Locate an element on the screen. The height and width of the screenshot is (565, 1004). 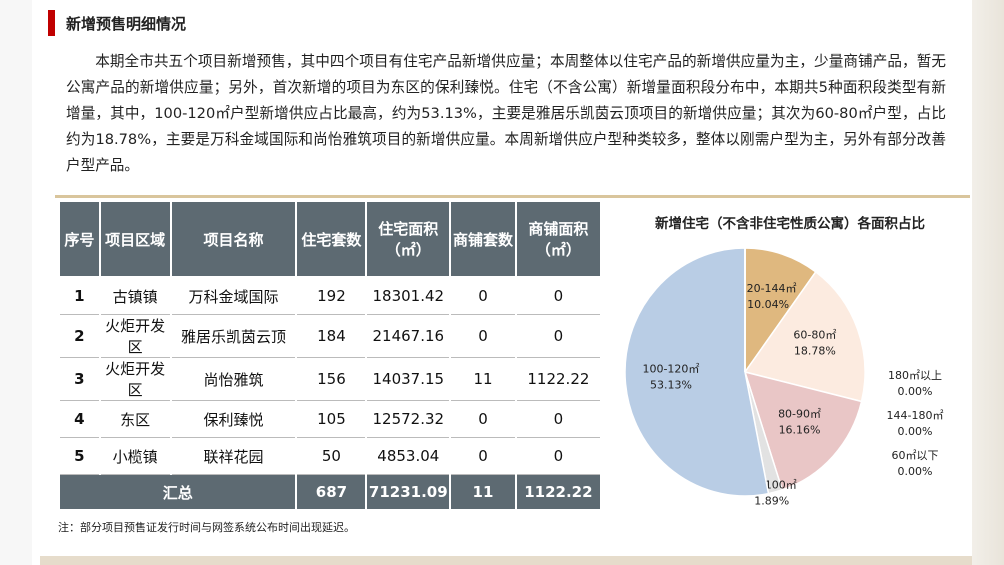
header-cell: 商铺套数 is located at coordinates (483, 239).